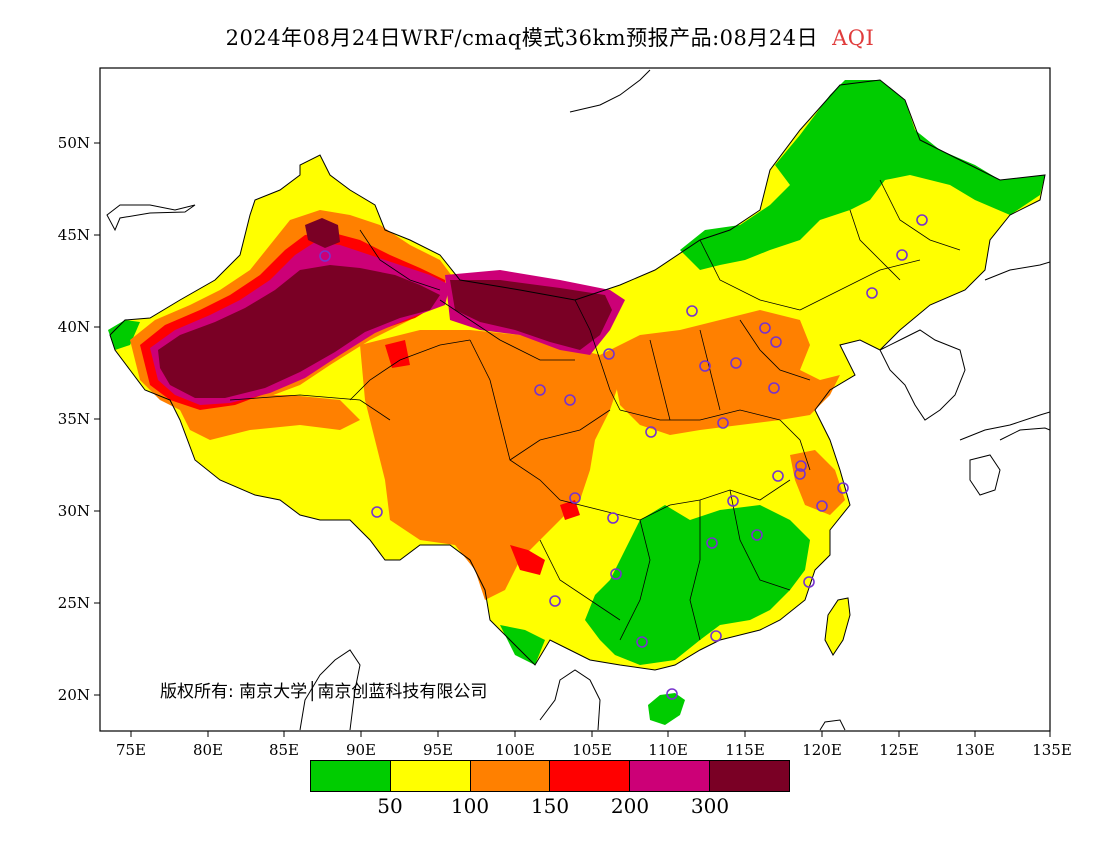  Describe the element at coordinates (490, 465) in the screenshot. I see `region-orange-west` at that location.